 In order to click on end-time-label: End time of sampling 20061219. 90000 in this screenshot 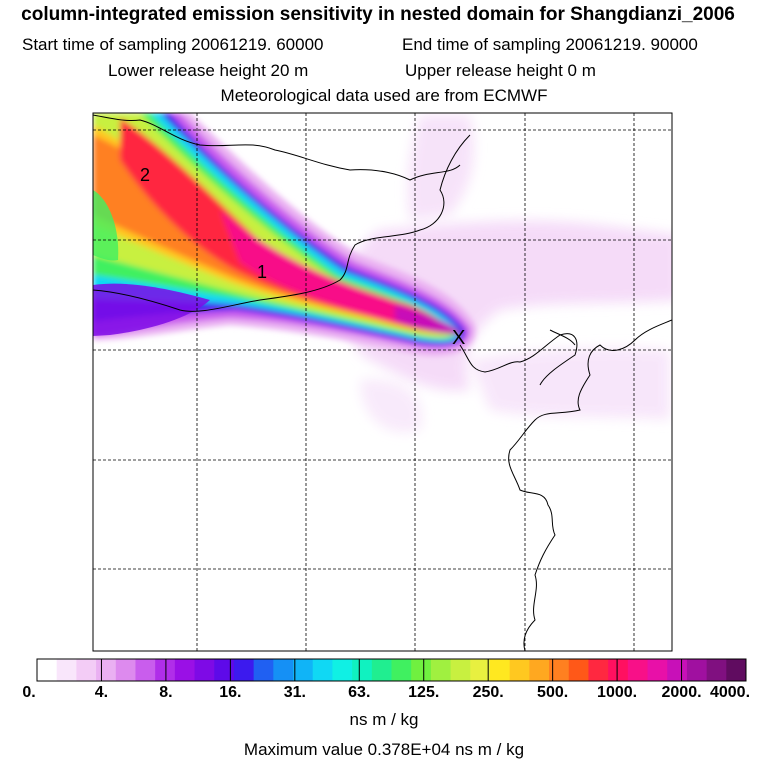, I will do `click(550, 44)`.